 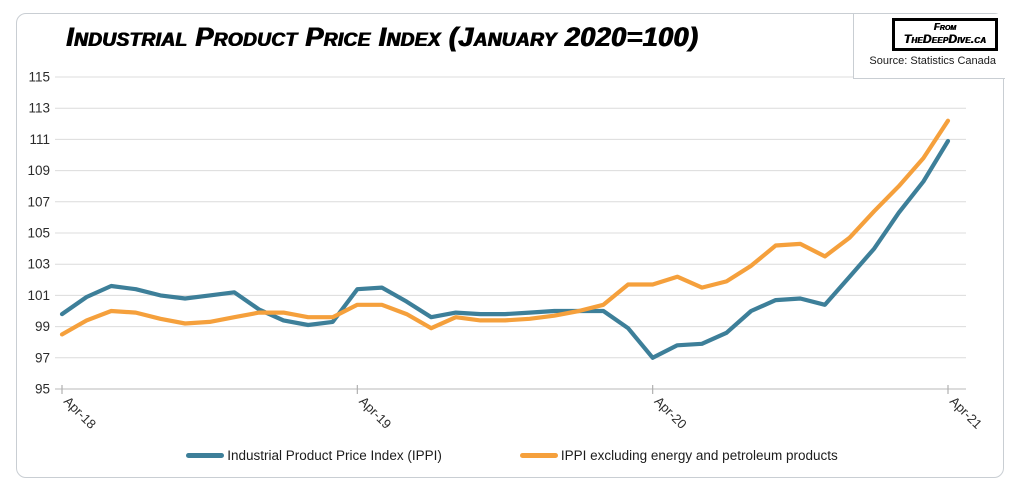 I want to click on legend-item-ippi: Industrial Product Price Index (IPPI), so click(x=314, y=455).